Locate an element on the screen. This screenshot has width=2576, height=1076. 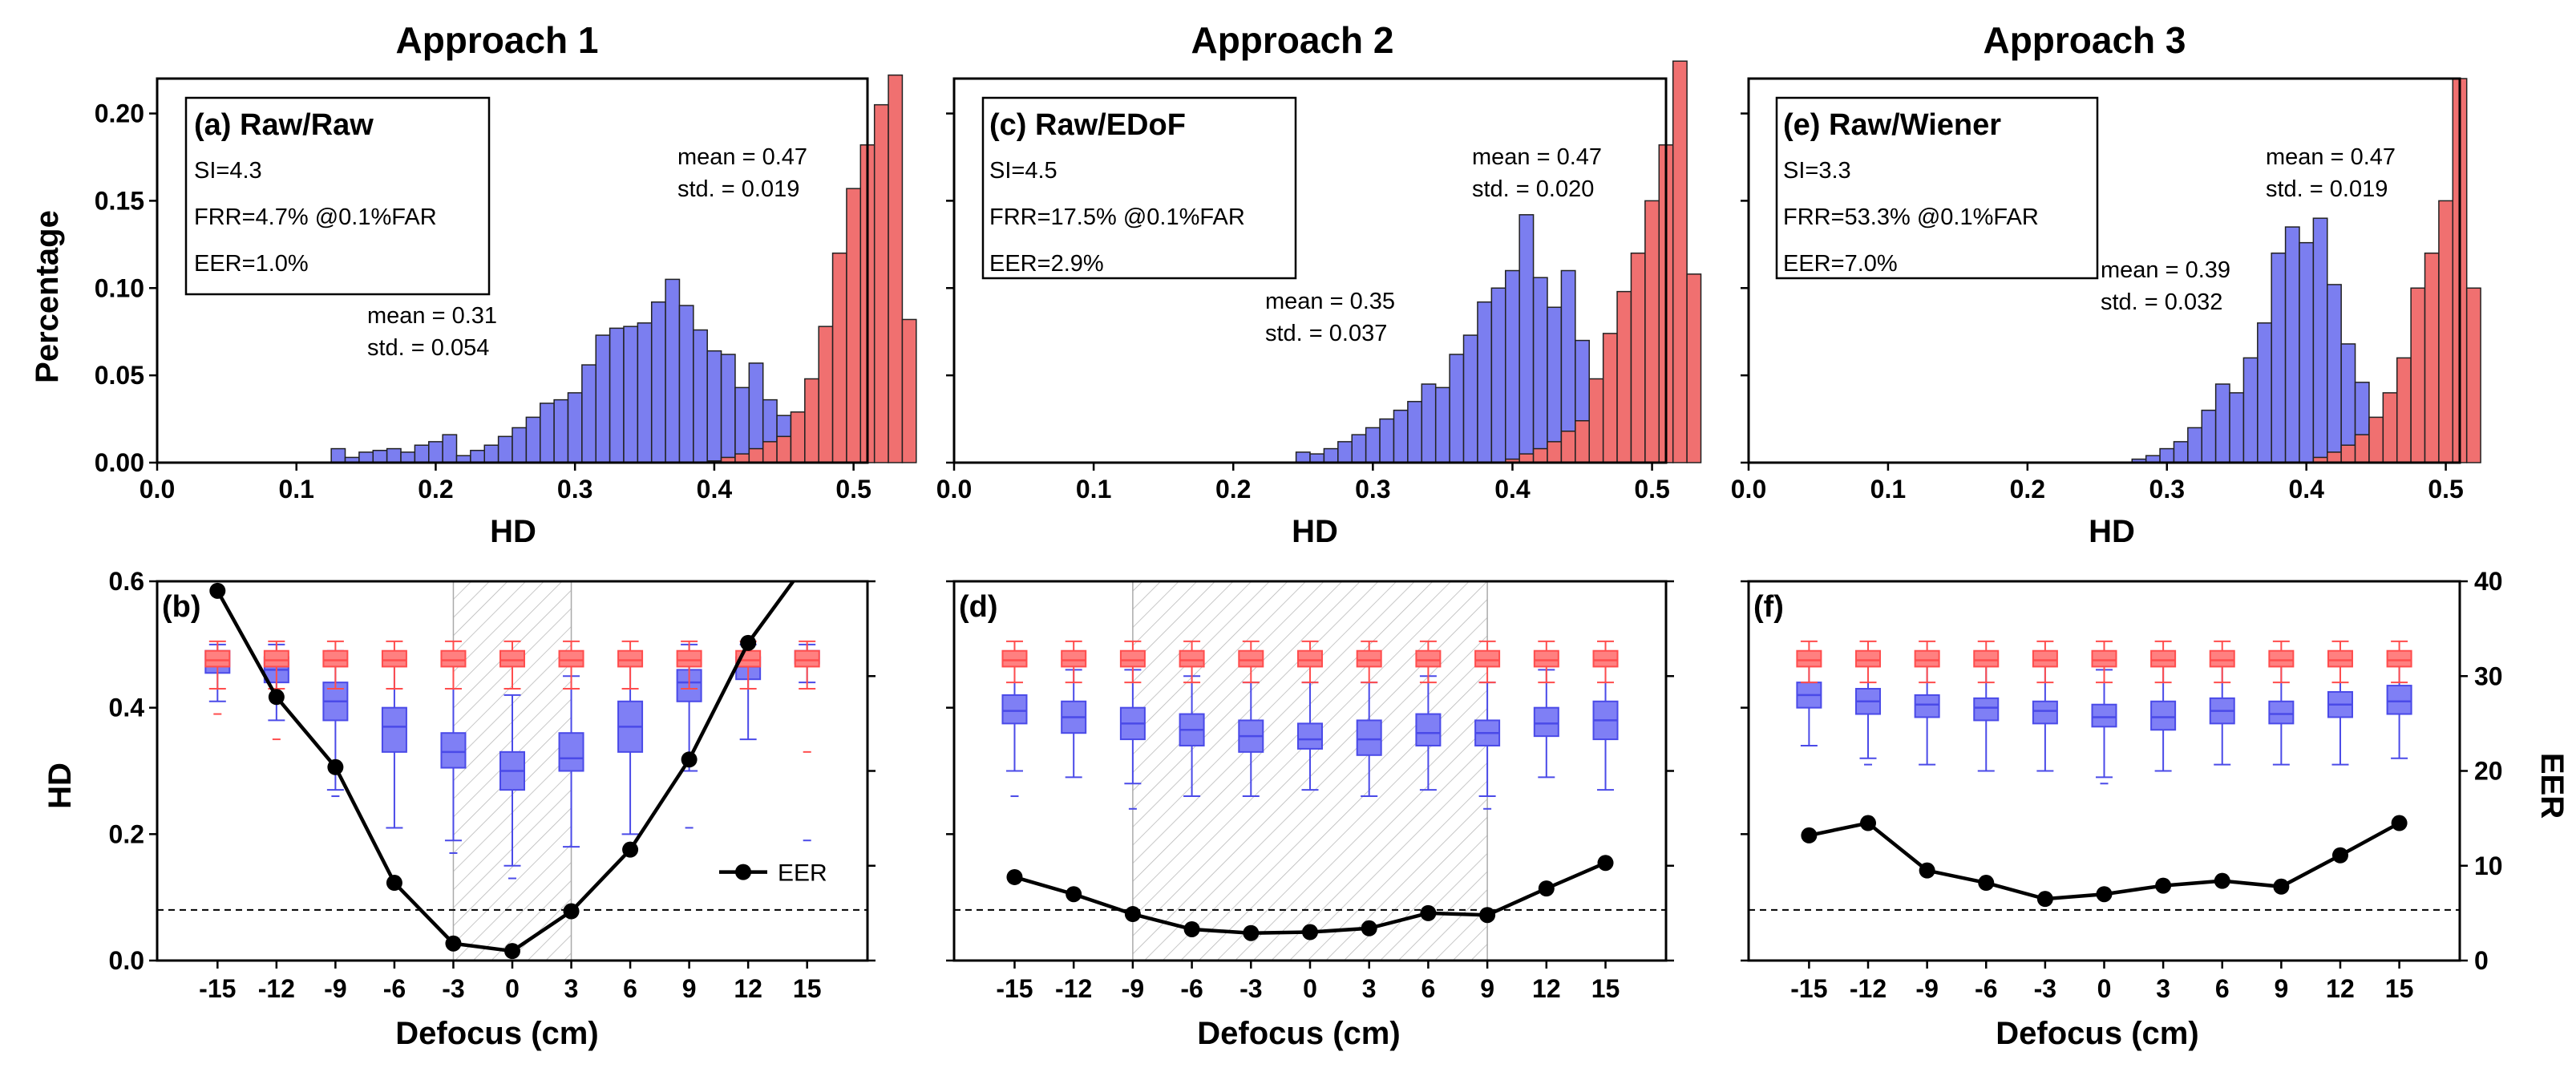
box-y-axis-label: HD is located at coordinates (60, 786).